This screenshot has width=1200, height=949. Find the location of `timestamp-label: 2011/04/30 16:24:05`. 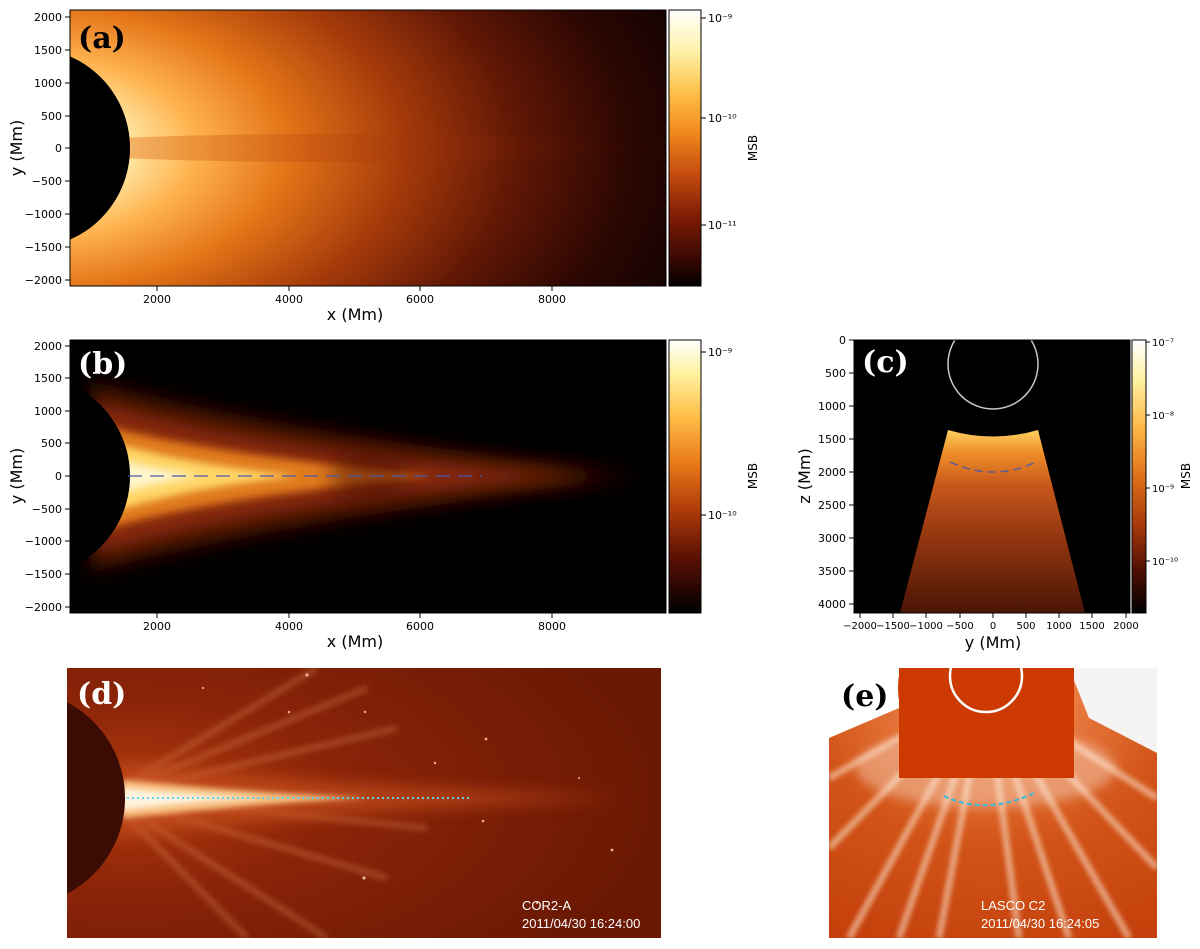

timestamp-label: 2011/04/30 16:24:05 is located at coordinates (1040, 923).